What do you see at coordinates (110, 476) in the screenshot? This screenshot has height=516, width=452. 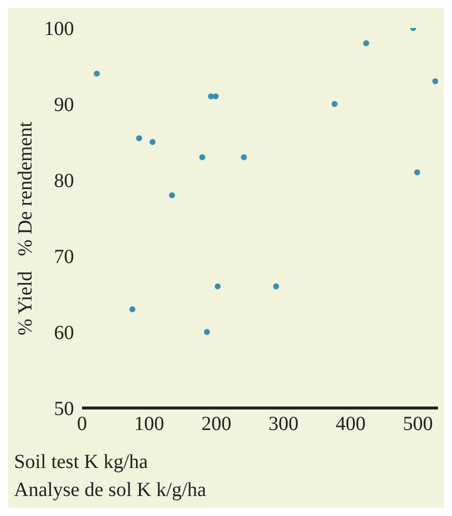 I see `x-axis-title: Soil test K kg/ha Analyse de sol K k/g/ha` at bounding box center [110, 476].